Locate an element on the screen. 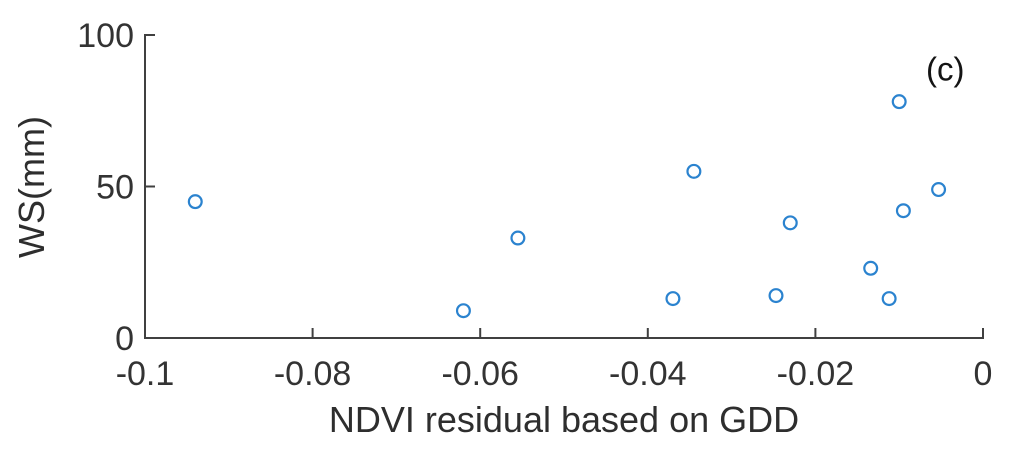 Image resolution: width=1024 pixels, height=462 pixels. y-tick-label: 50 is located at coordinates (115, 188).